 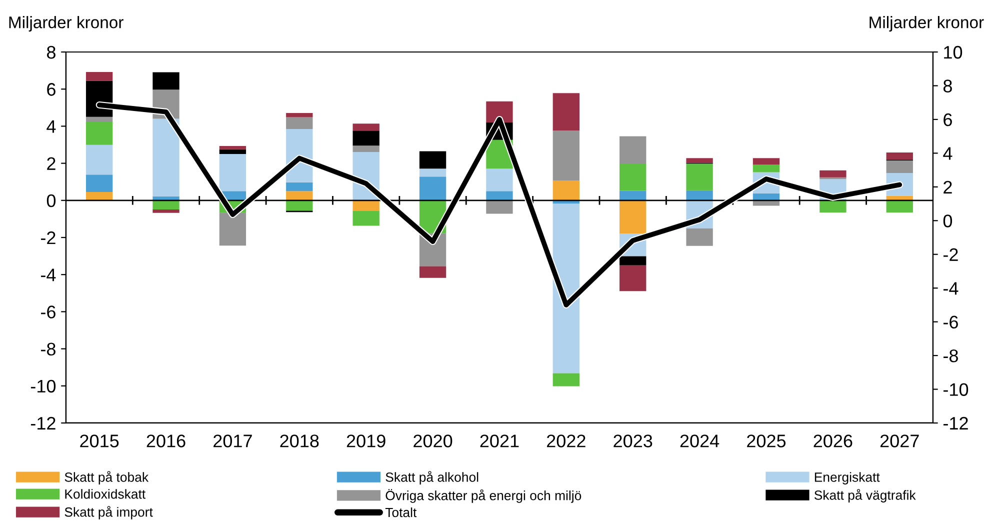 I want to click on y2-tick-label: 6, so click(x=948, y=119).